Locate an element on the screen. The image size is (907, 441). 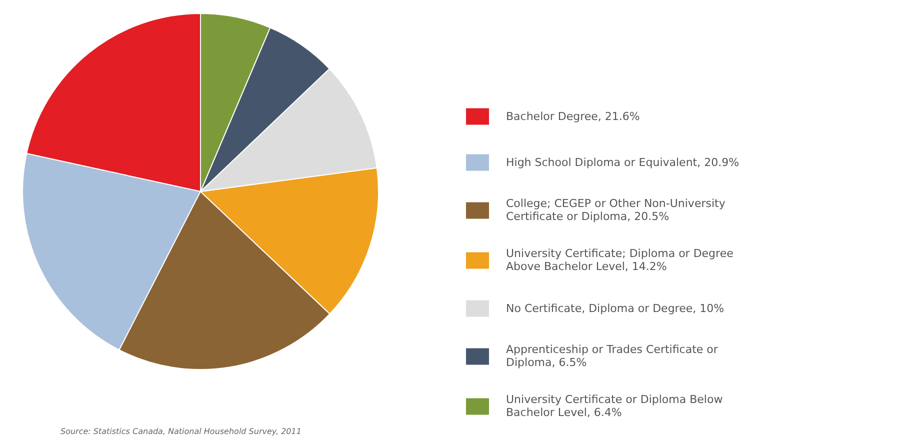
legend-label: High School Diploma or Equivalent, 20.9% is located at coordinates (623, 162).